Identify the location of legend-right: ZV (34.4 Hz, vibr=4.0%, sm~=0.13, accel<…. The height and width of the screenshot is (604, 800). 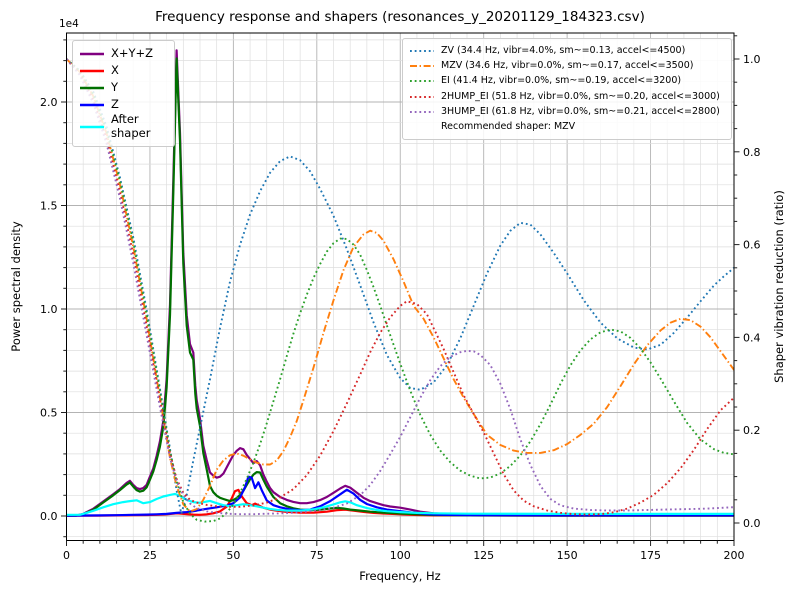
(567, 89).